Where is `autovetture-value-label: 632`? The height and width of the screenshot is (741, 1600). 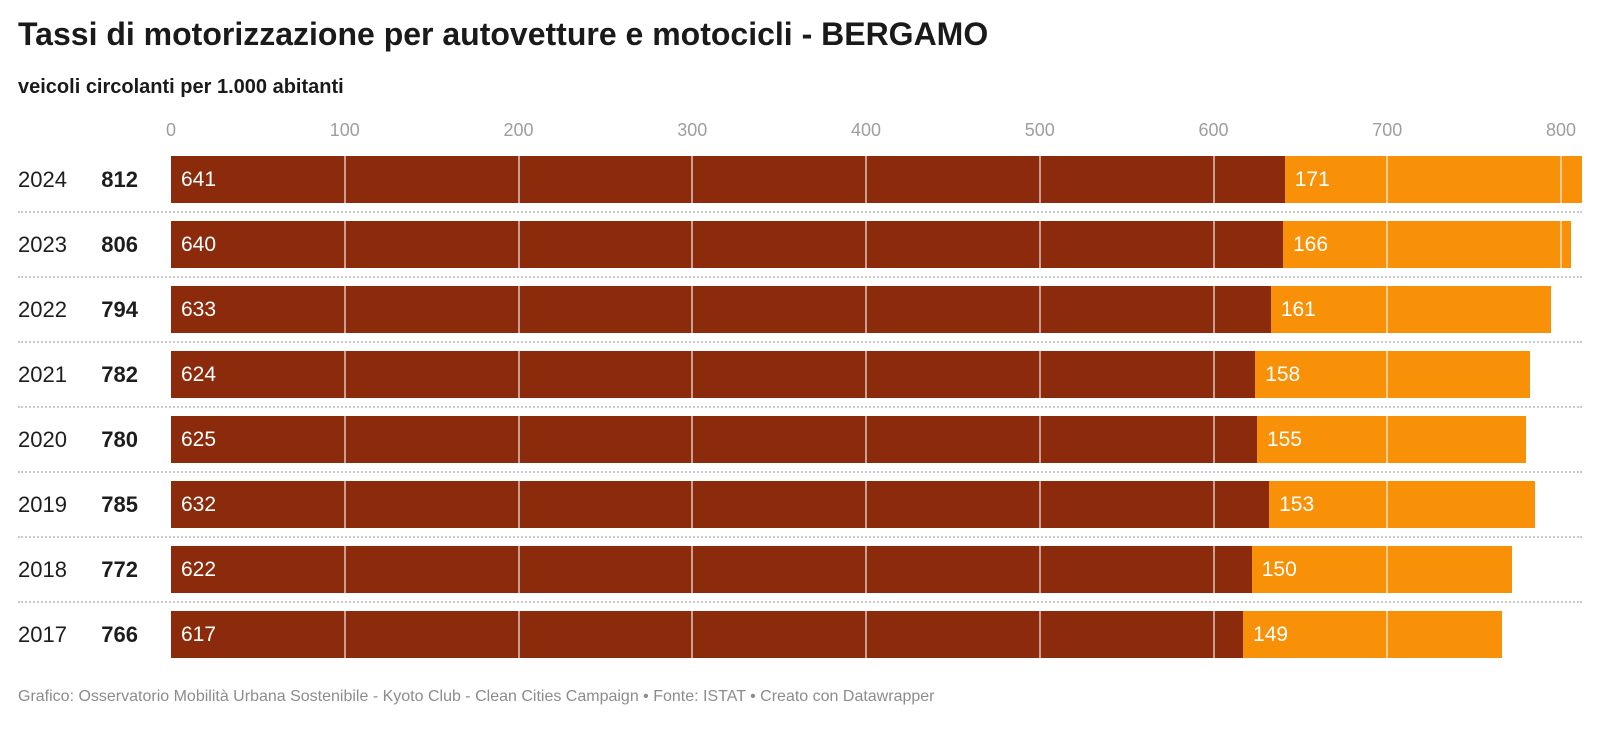
autovetture-value-label: 632 is located at coordinates (199, 504).